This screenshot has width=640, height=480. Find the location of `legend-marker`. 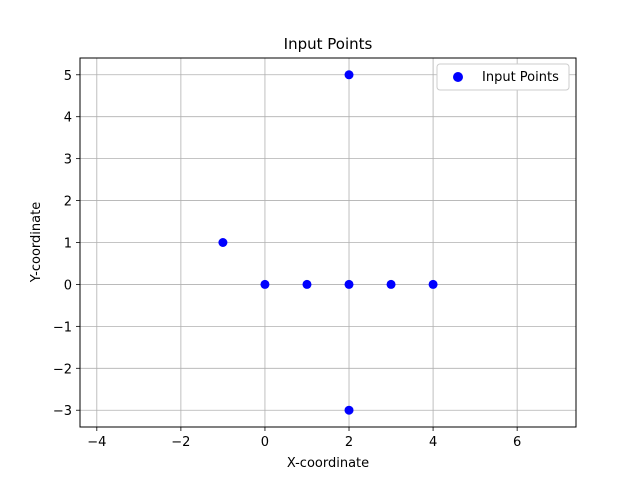

legend-marker is located at coordinates (458, 77).